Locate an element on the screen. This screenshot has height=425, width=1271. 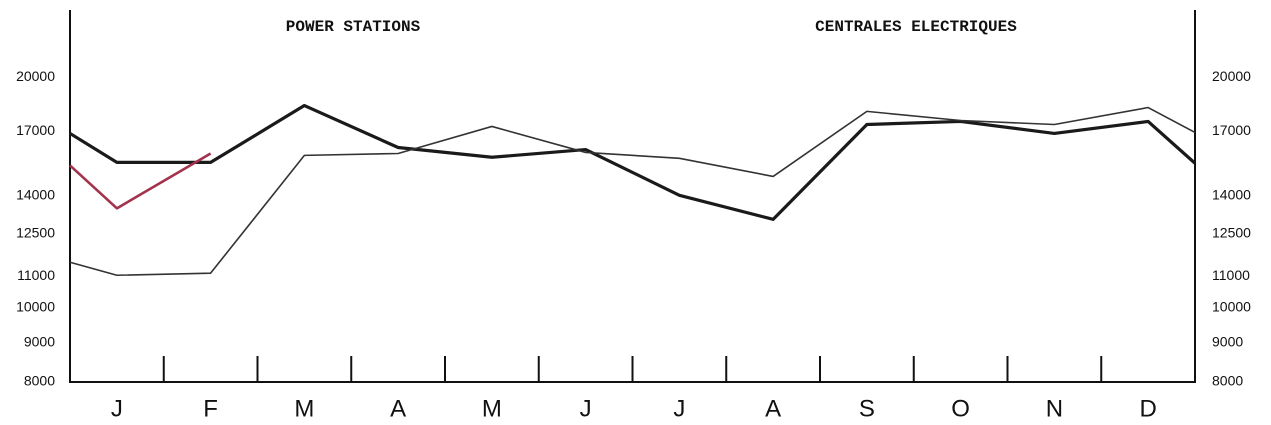
x-tick-label: D is located at coordinates (1147, 408).